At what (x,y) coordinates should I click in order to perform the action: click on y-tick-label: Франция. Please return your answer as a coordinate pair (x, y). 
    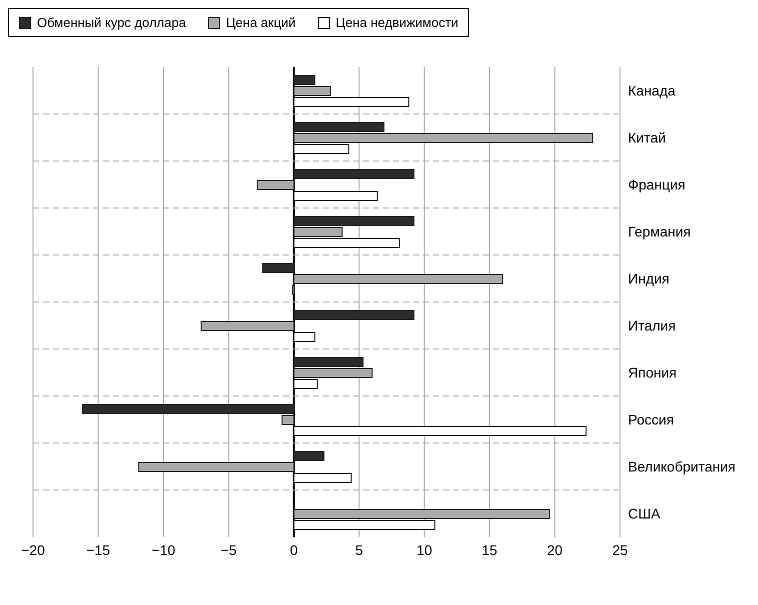
    Looking at the image, I should click on (657, 184).